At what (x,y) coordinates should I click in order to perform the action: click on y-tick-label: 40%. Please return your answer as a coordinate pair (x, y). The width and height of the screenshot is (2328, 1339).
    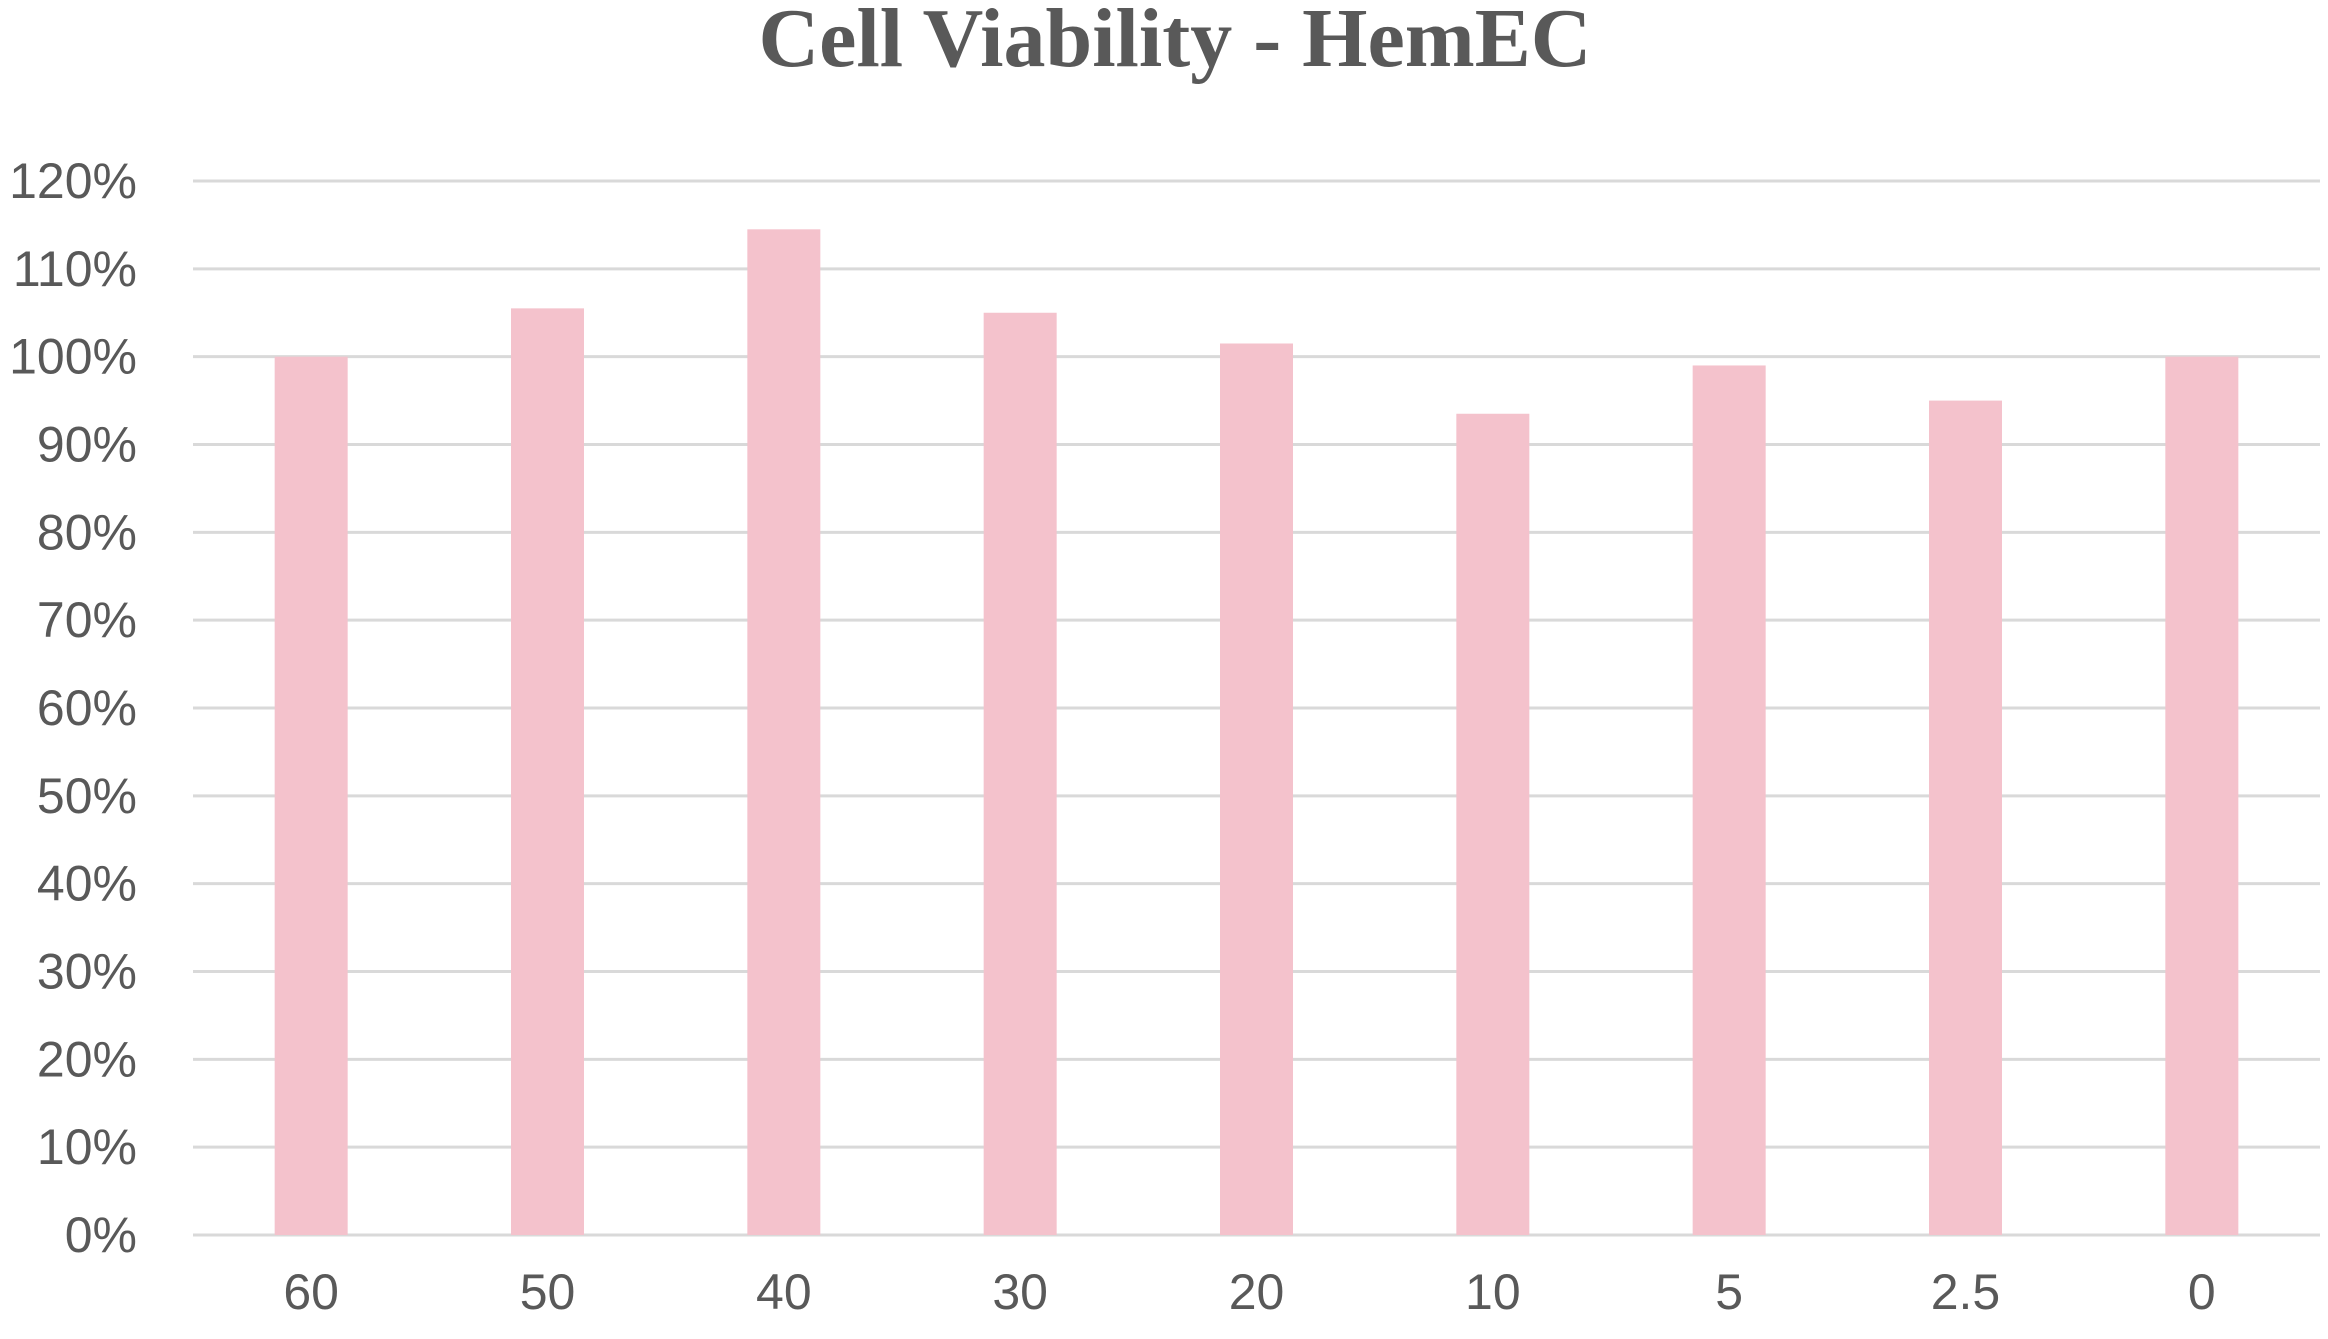
    Looking at the image, I should click on (87, 884).